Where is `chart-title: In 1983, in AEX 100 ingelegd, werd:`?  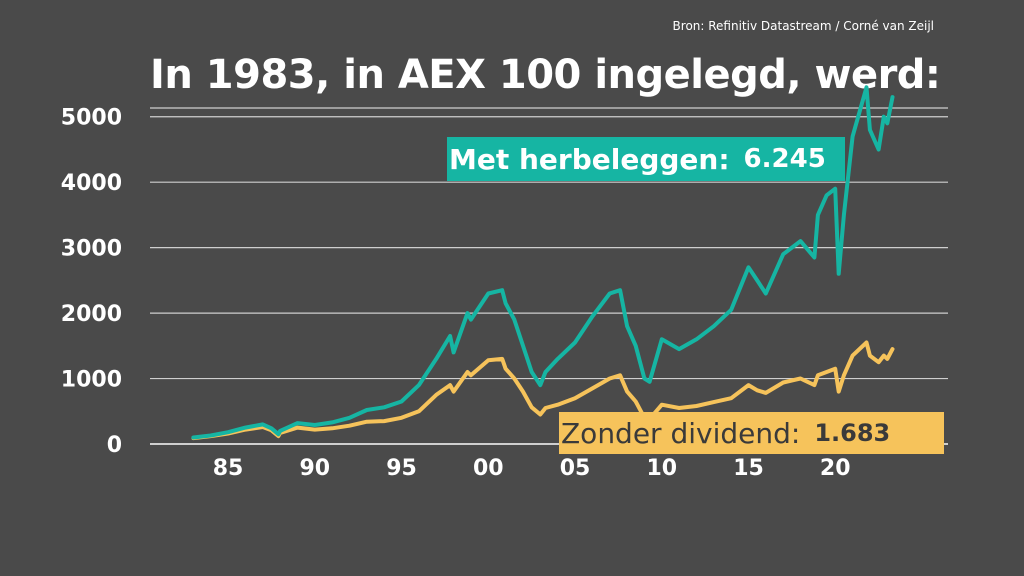
chart-title: In 1983, in AEX 100 ingelegd, werd: is located at coordinates (545, 75).